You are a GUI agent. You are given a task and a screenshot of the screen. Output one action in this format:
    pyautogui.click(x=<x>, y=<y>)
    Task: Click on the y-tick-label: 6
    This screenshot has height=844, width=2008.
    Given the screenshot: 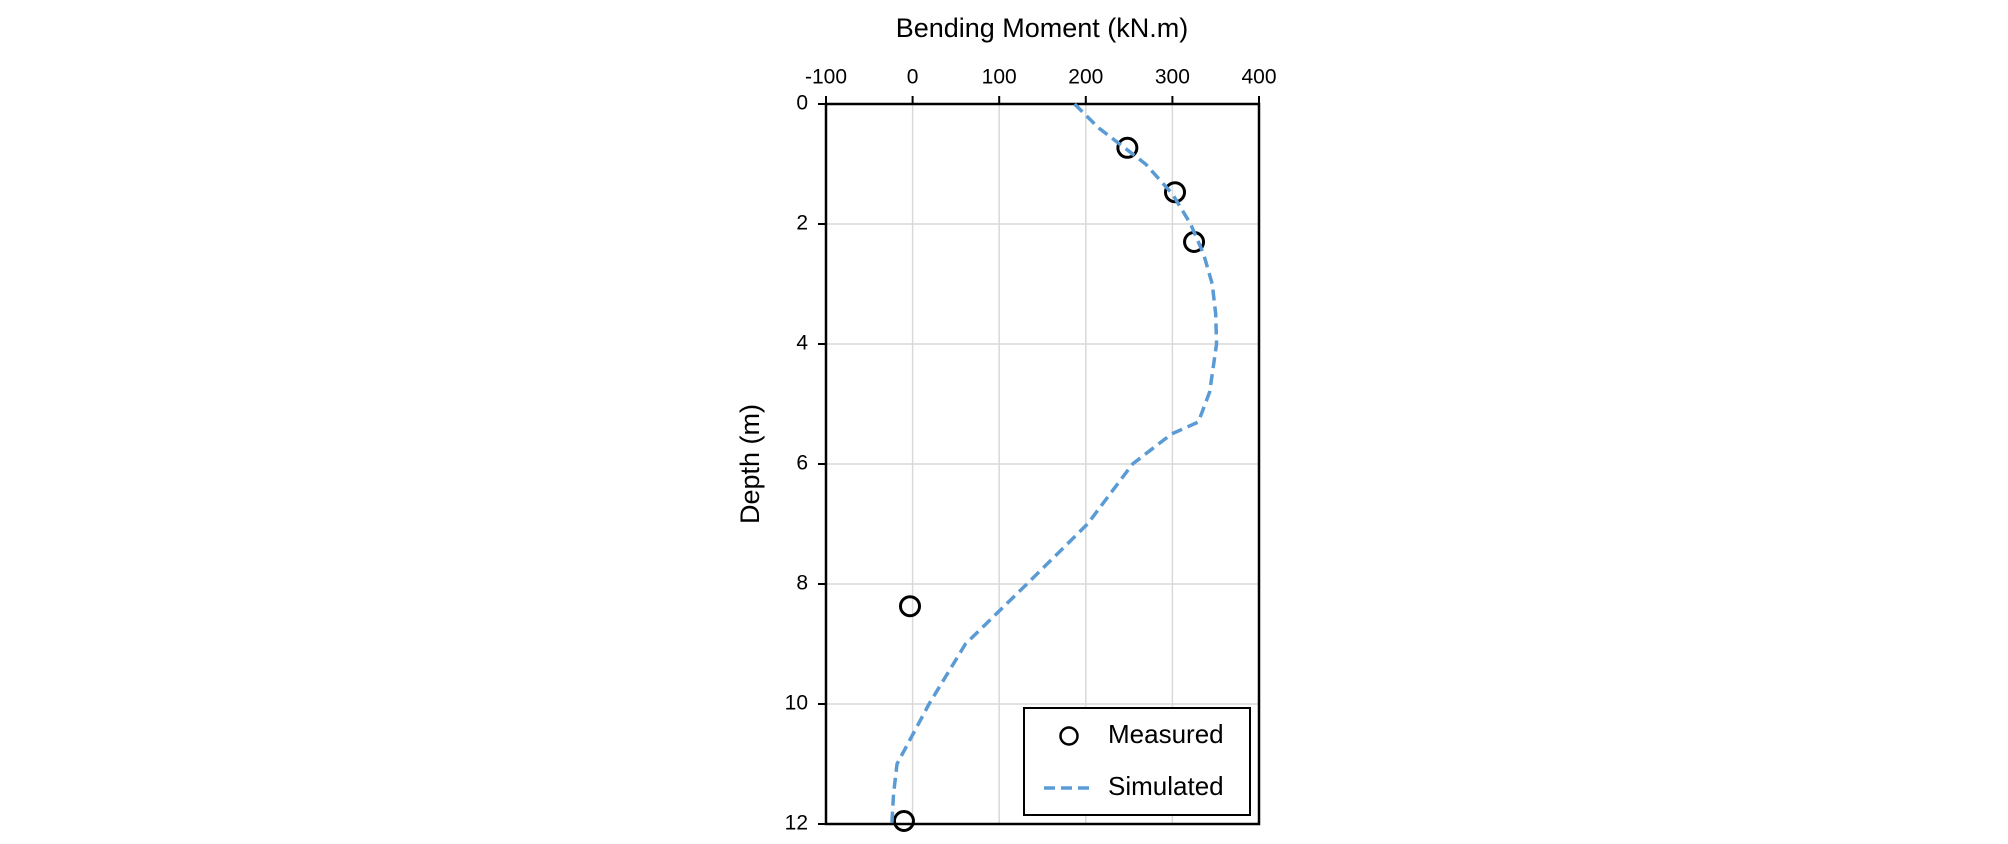 What is the action you would take?
    pyautogui.click(x=802, y=463)
    